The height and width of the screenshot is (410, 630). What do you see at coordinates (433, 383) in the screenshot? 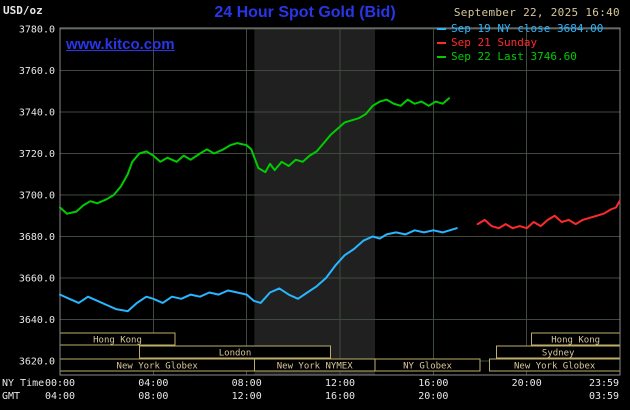
I see `x-tick-label-ny: 16:00` at bounding box center [433, 383].